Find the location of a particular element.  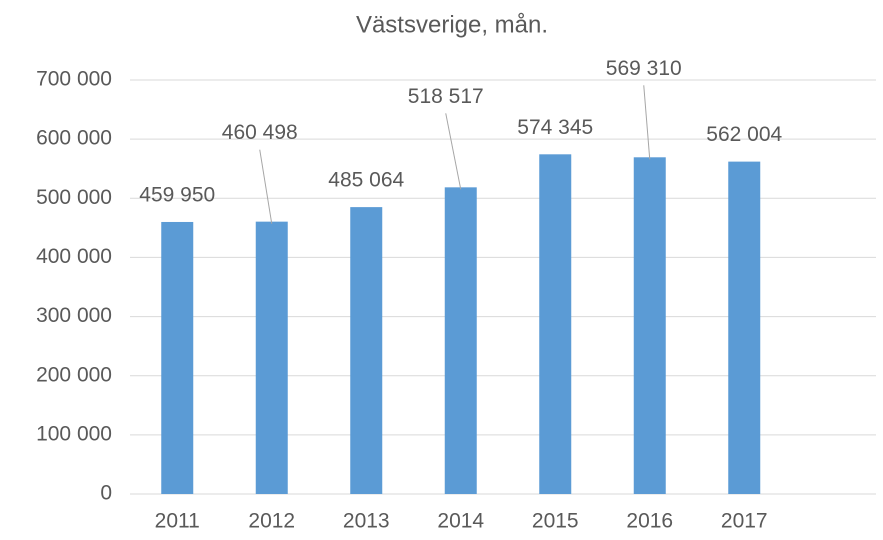

x-tick-label: 2011 is located at coordinates (177, 521).